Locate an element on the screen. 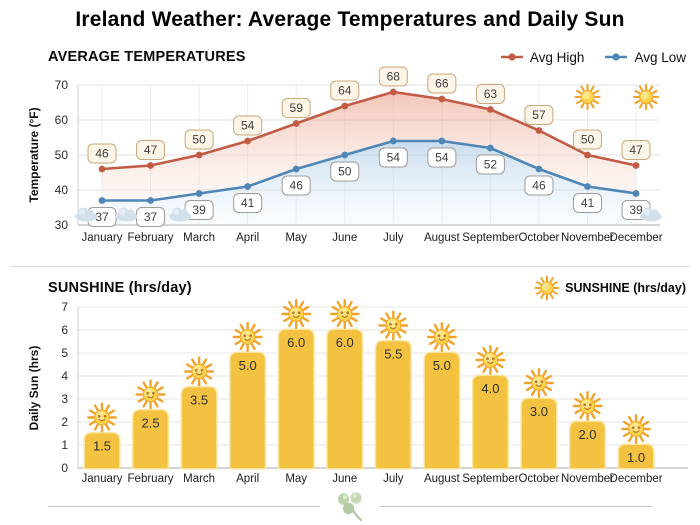 Image resolution: width=700 pixels, height=525 pixels. temp-chart-title: AVERAGE TEMPERATURES is located at coordinates (147, 57).